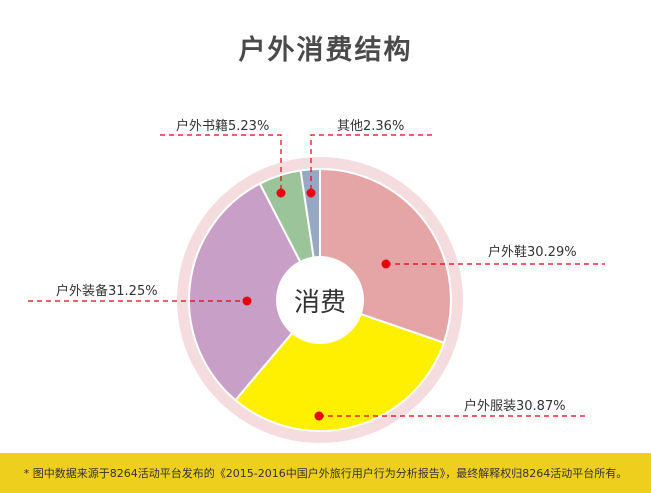 The image size is (651, 493). What do you see at coordinates (386, 264) in the screenshot?
I see `dot-shoes` at bounding box center [386, 264].